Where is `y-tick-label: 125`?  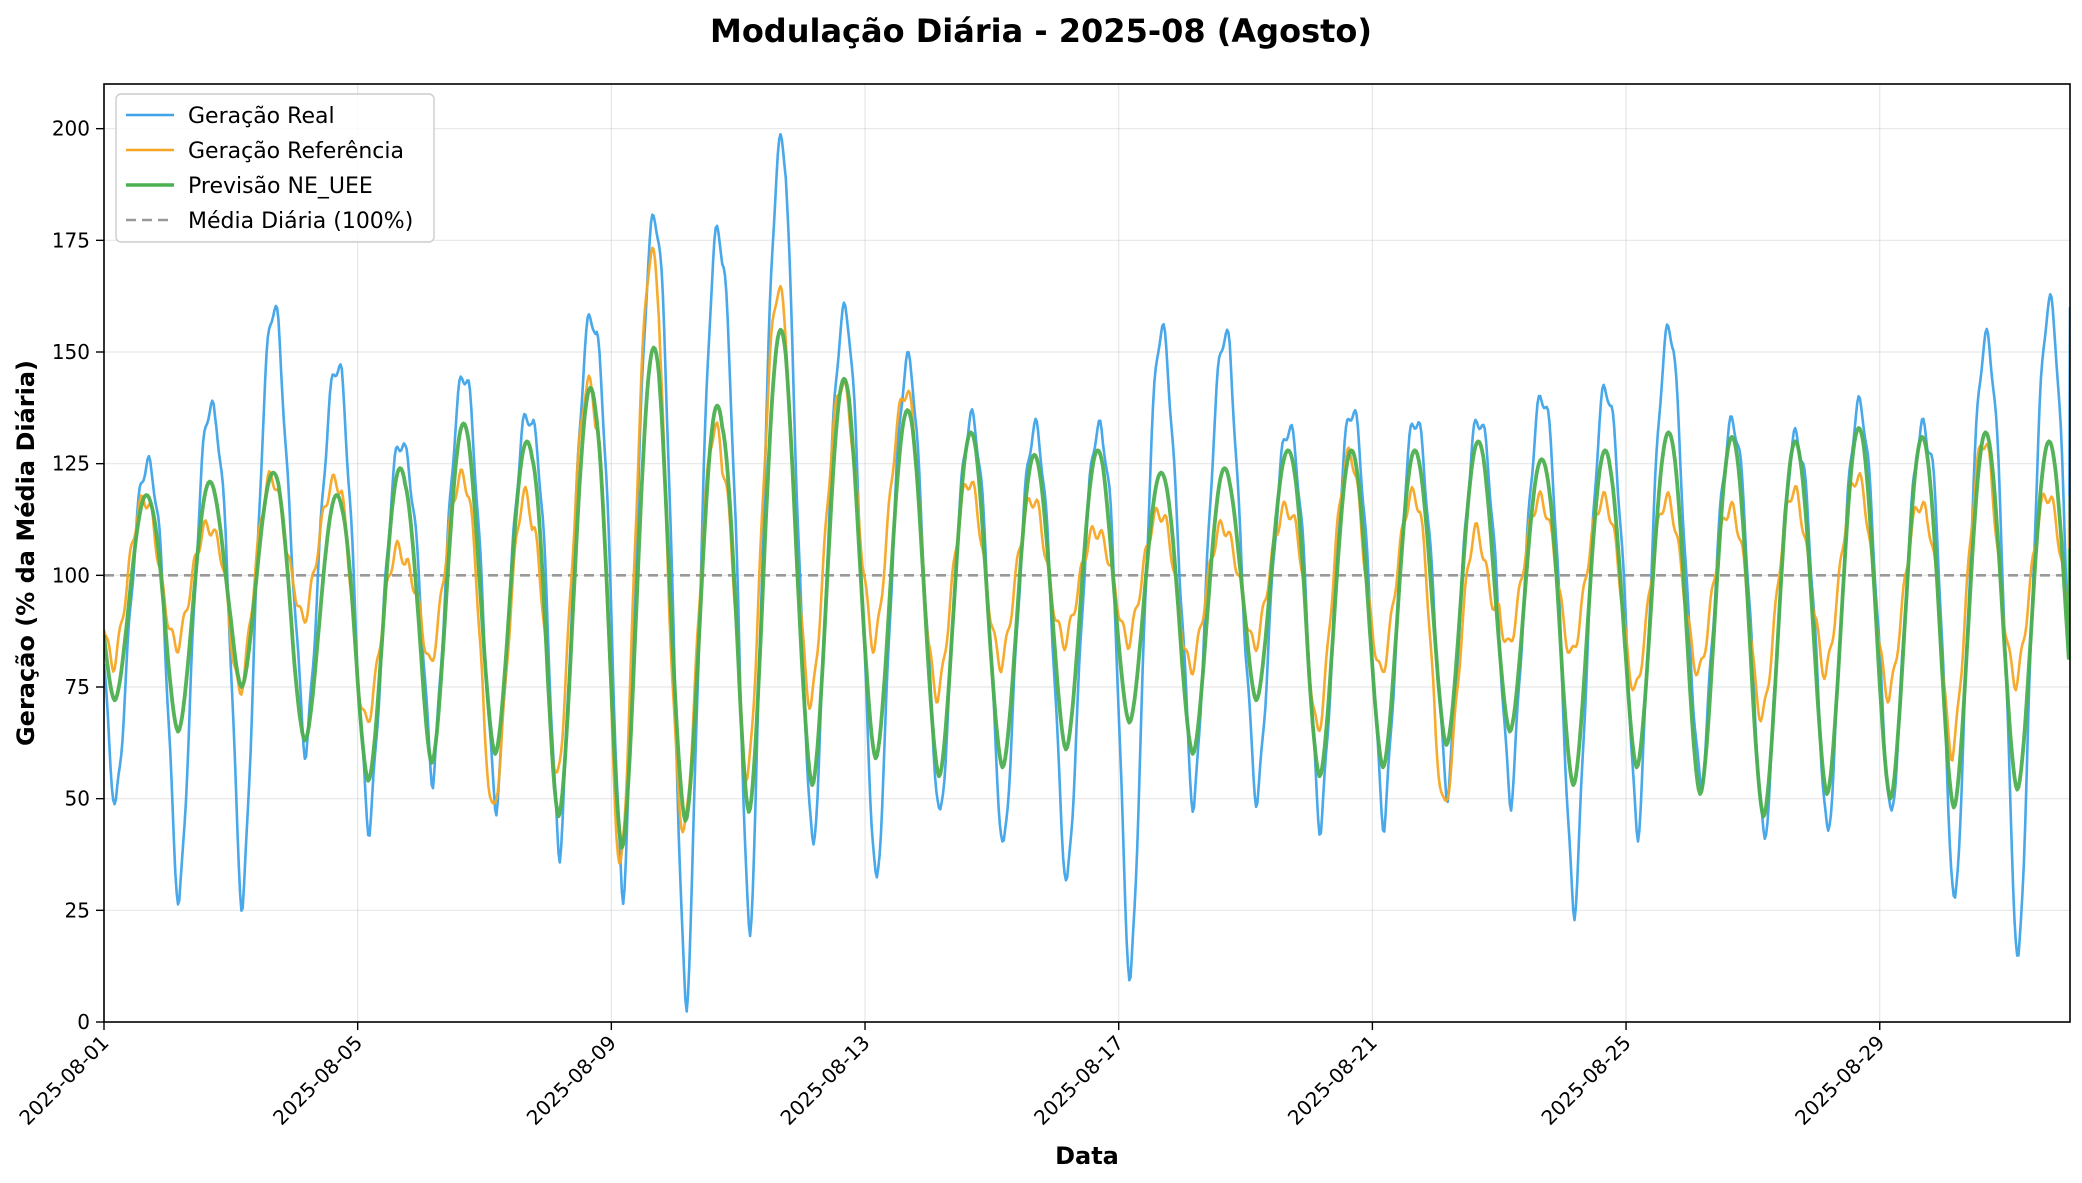 y-tick-label: 125 is located at coordinates (71, 464).